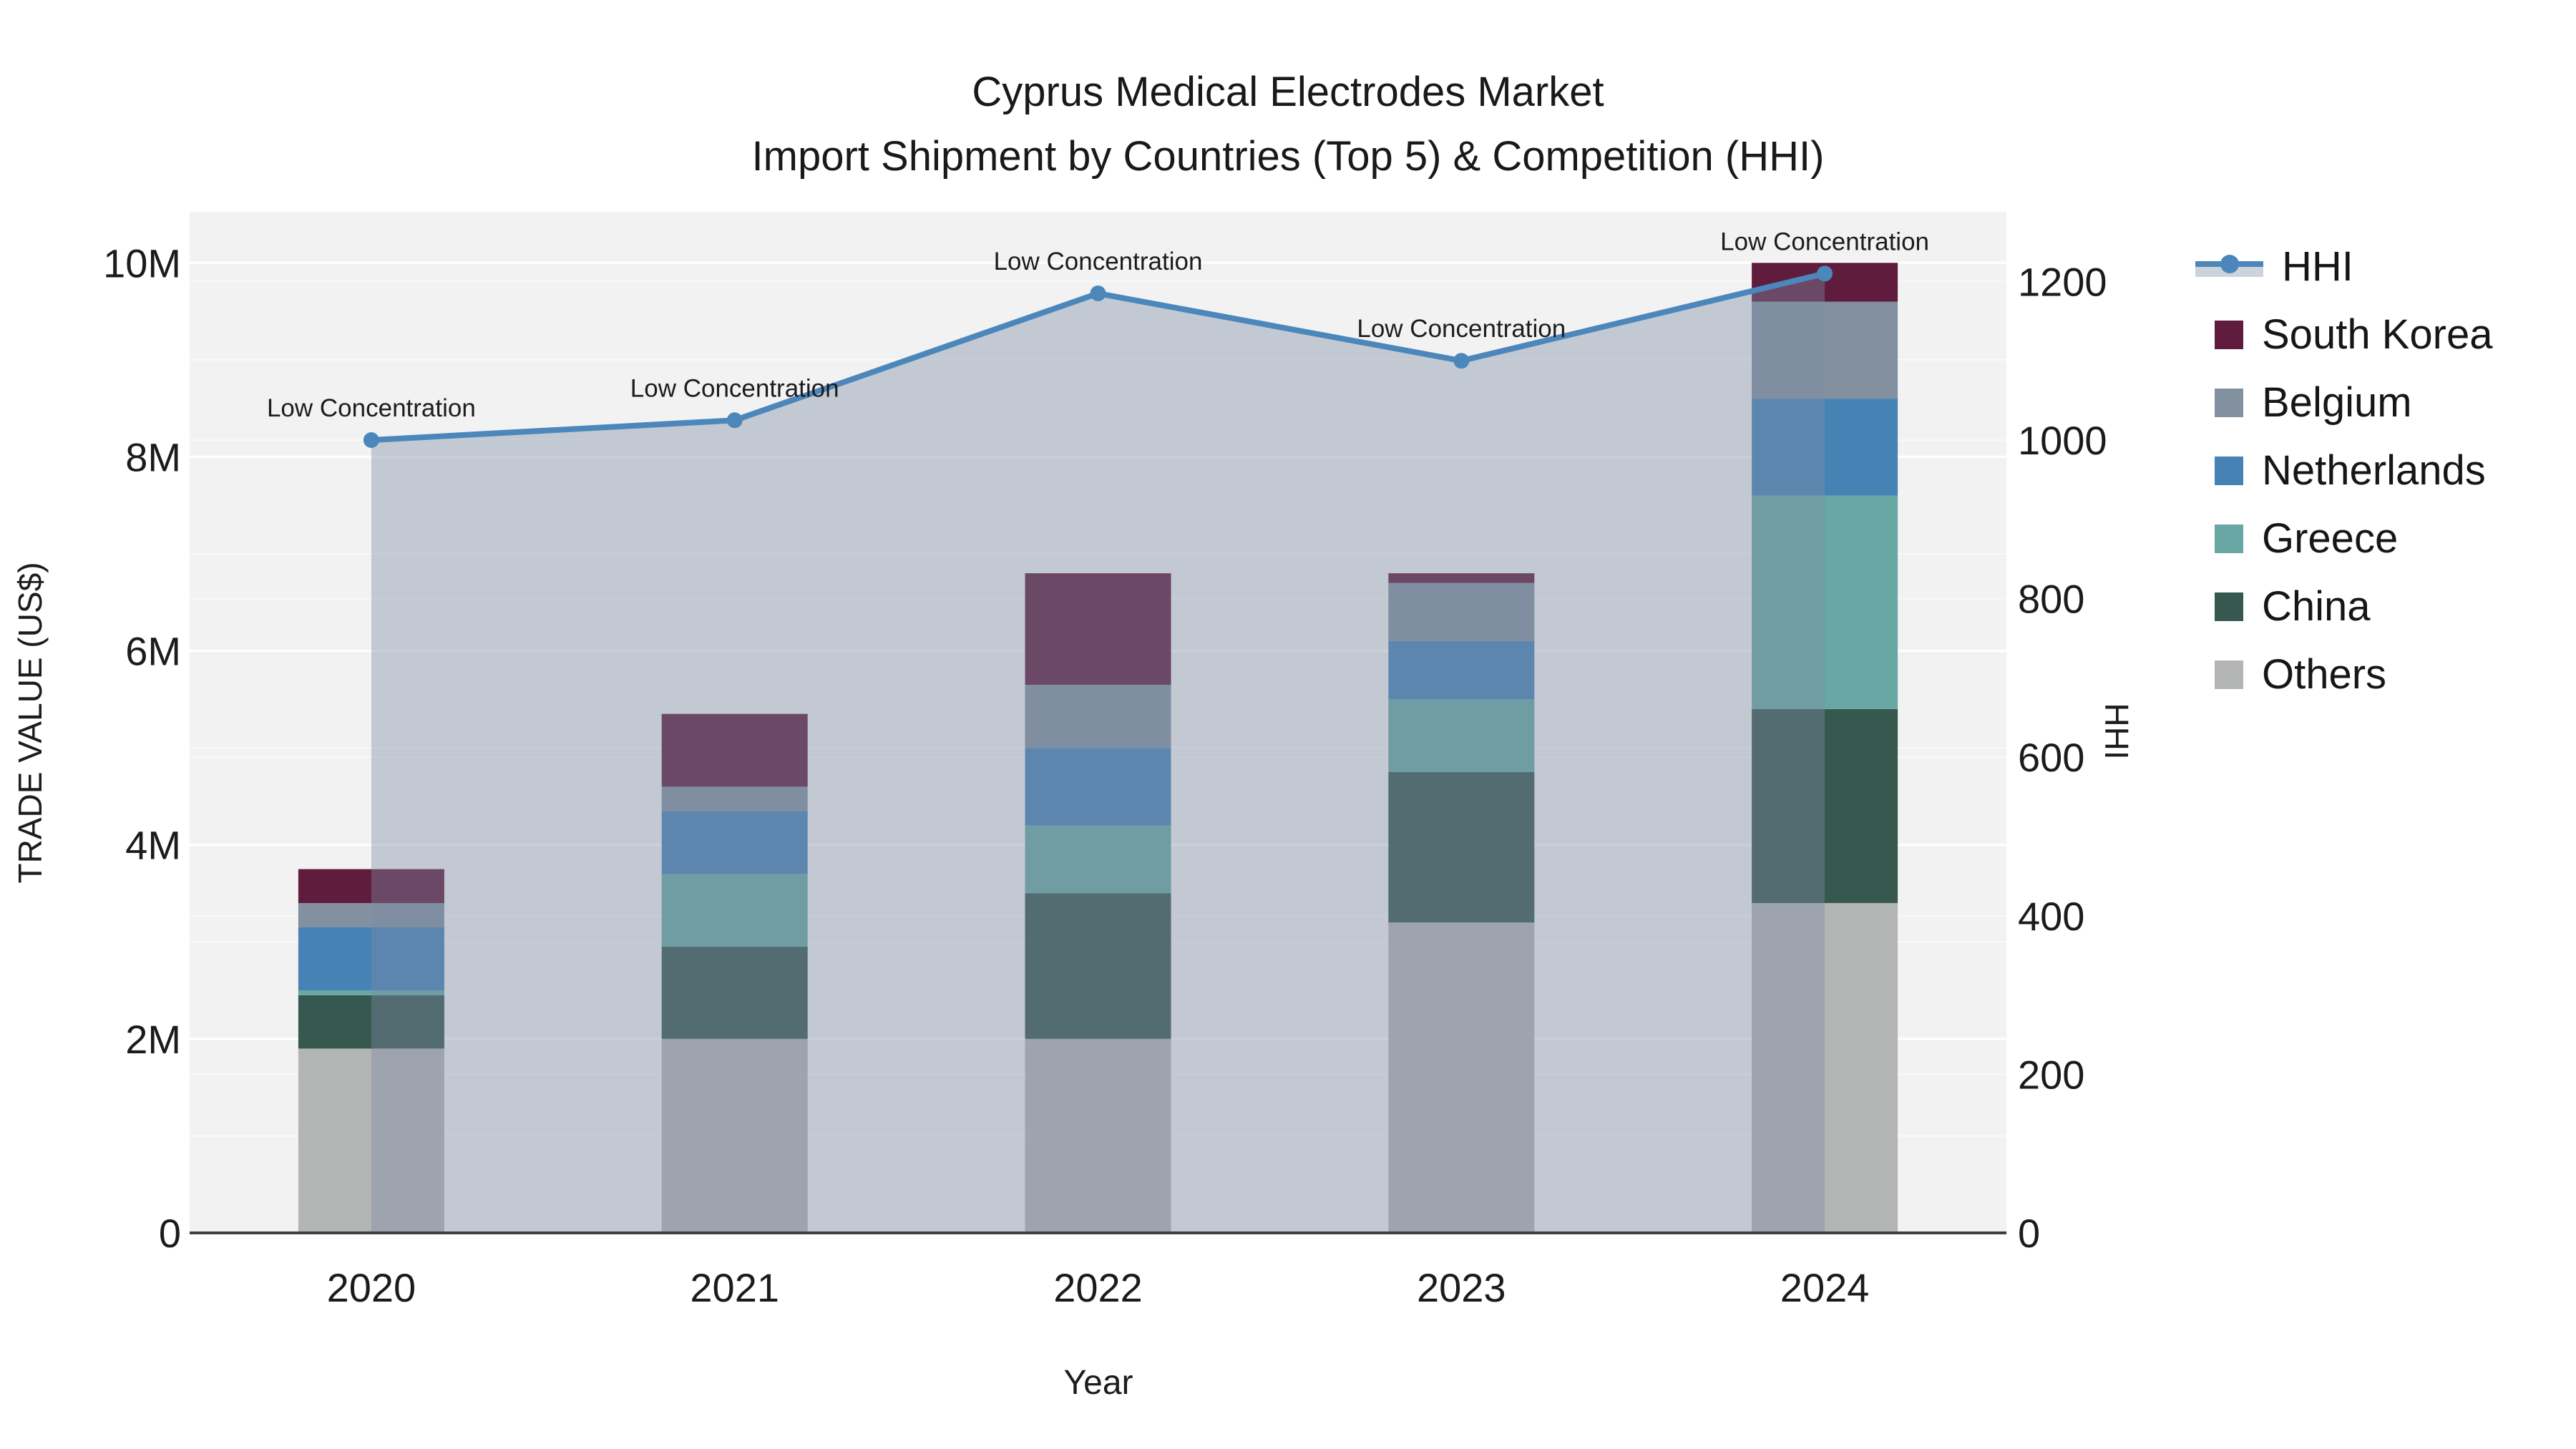 The height and width of the screenshot is (1449, 2576). Describe the element at coordinates (1098, 629) in the screenshot. I see `bar-segment-south-korea-2022` at that location.